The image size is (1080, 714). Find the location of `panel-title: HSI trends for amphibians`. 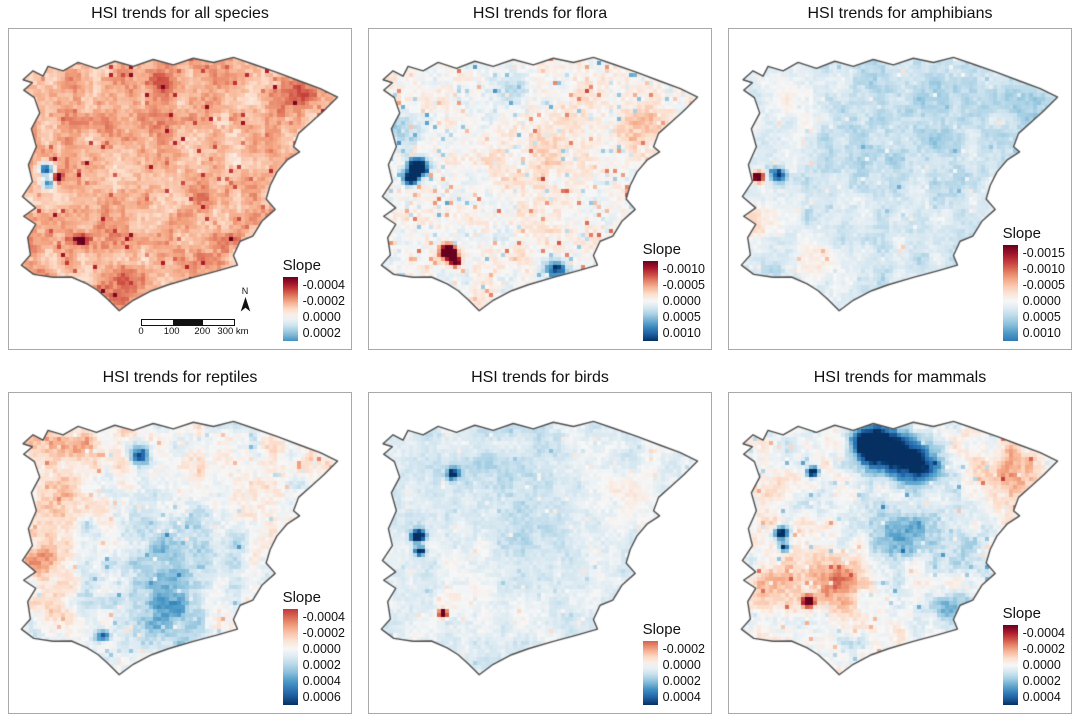

panel-title: HSI trends for amphibians is located at coordinates (900, 13).